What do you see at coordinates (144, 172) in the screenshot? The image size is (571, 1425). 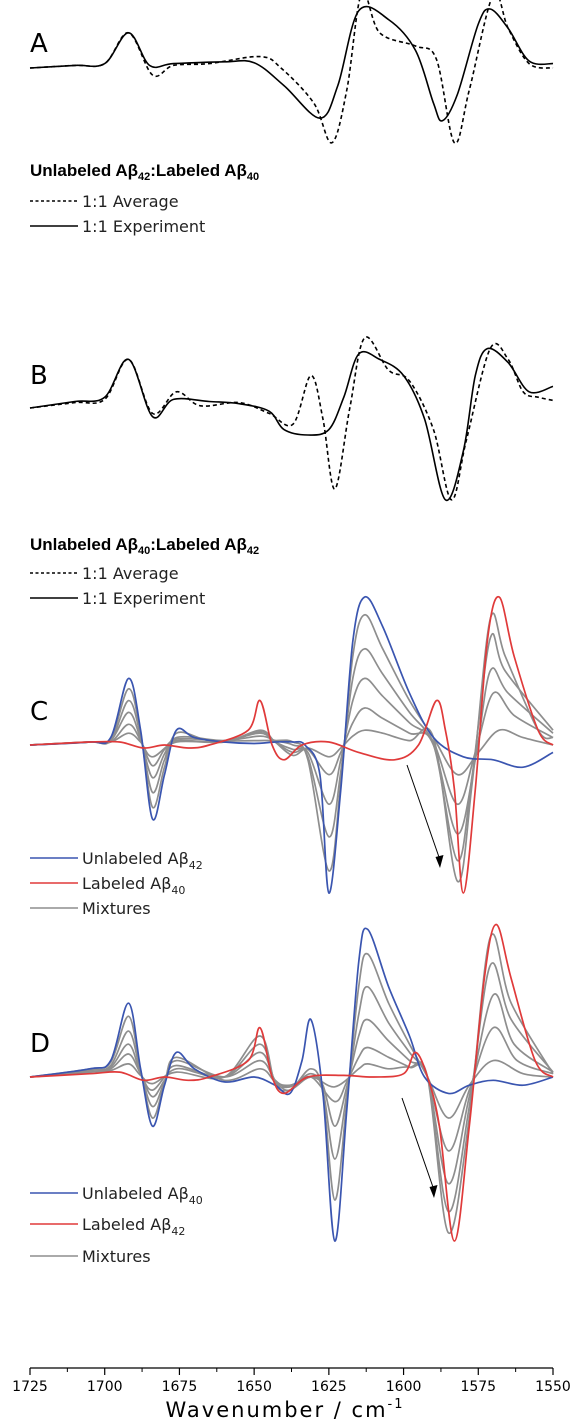 I see `panel-a-title: Unlabeled Aβ42:Labeled Aβ40` at bounding box center [144, 172].